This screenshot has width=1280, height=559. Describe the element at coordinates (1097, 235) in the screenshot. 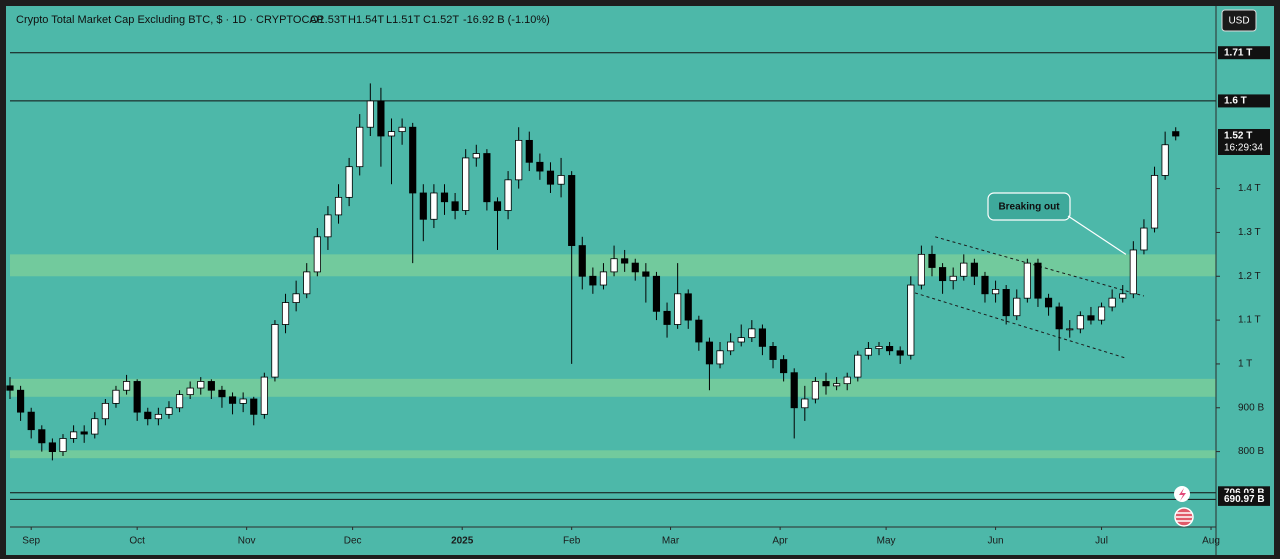

I see `annotation-arrow` at that location.